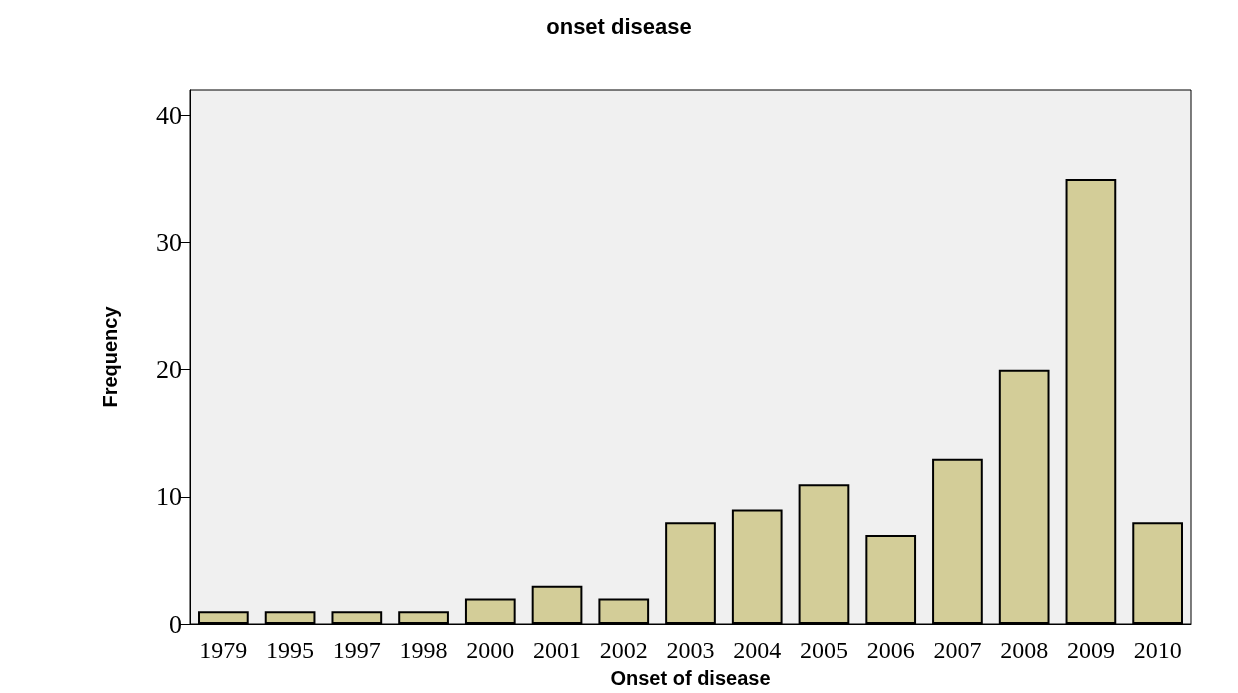  What do you see at coordinates (175, 624) in the screenshot?
I see `y-tick-label: 0` at bounding box center [175, 624].